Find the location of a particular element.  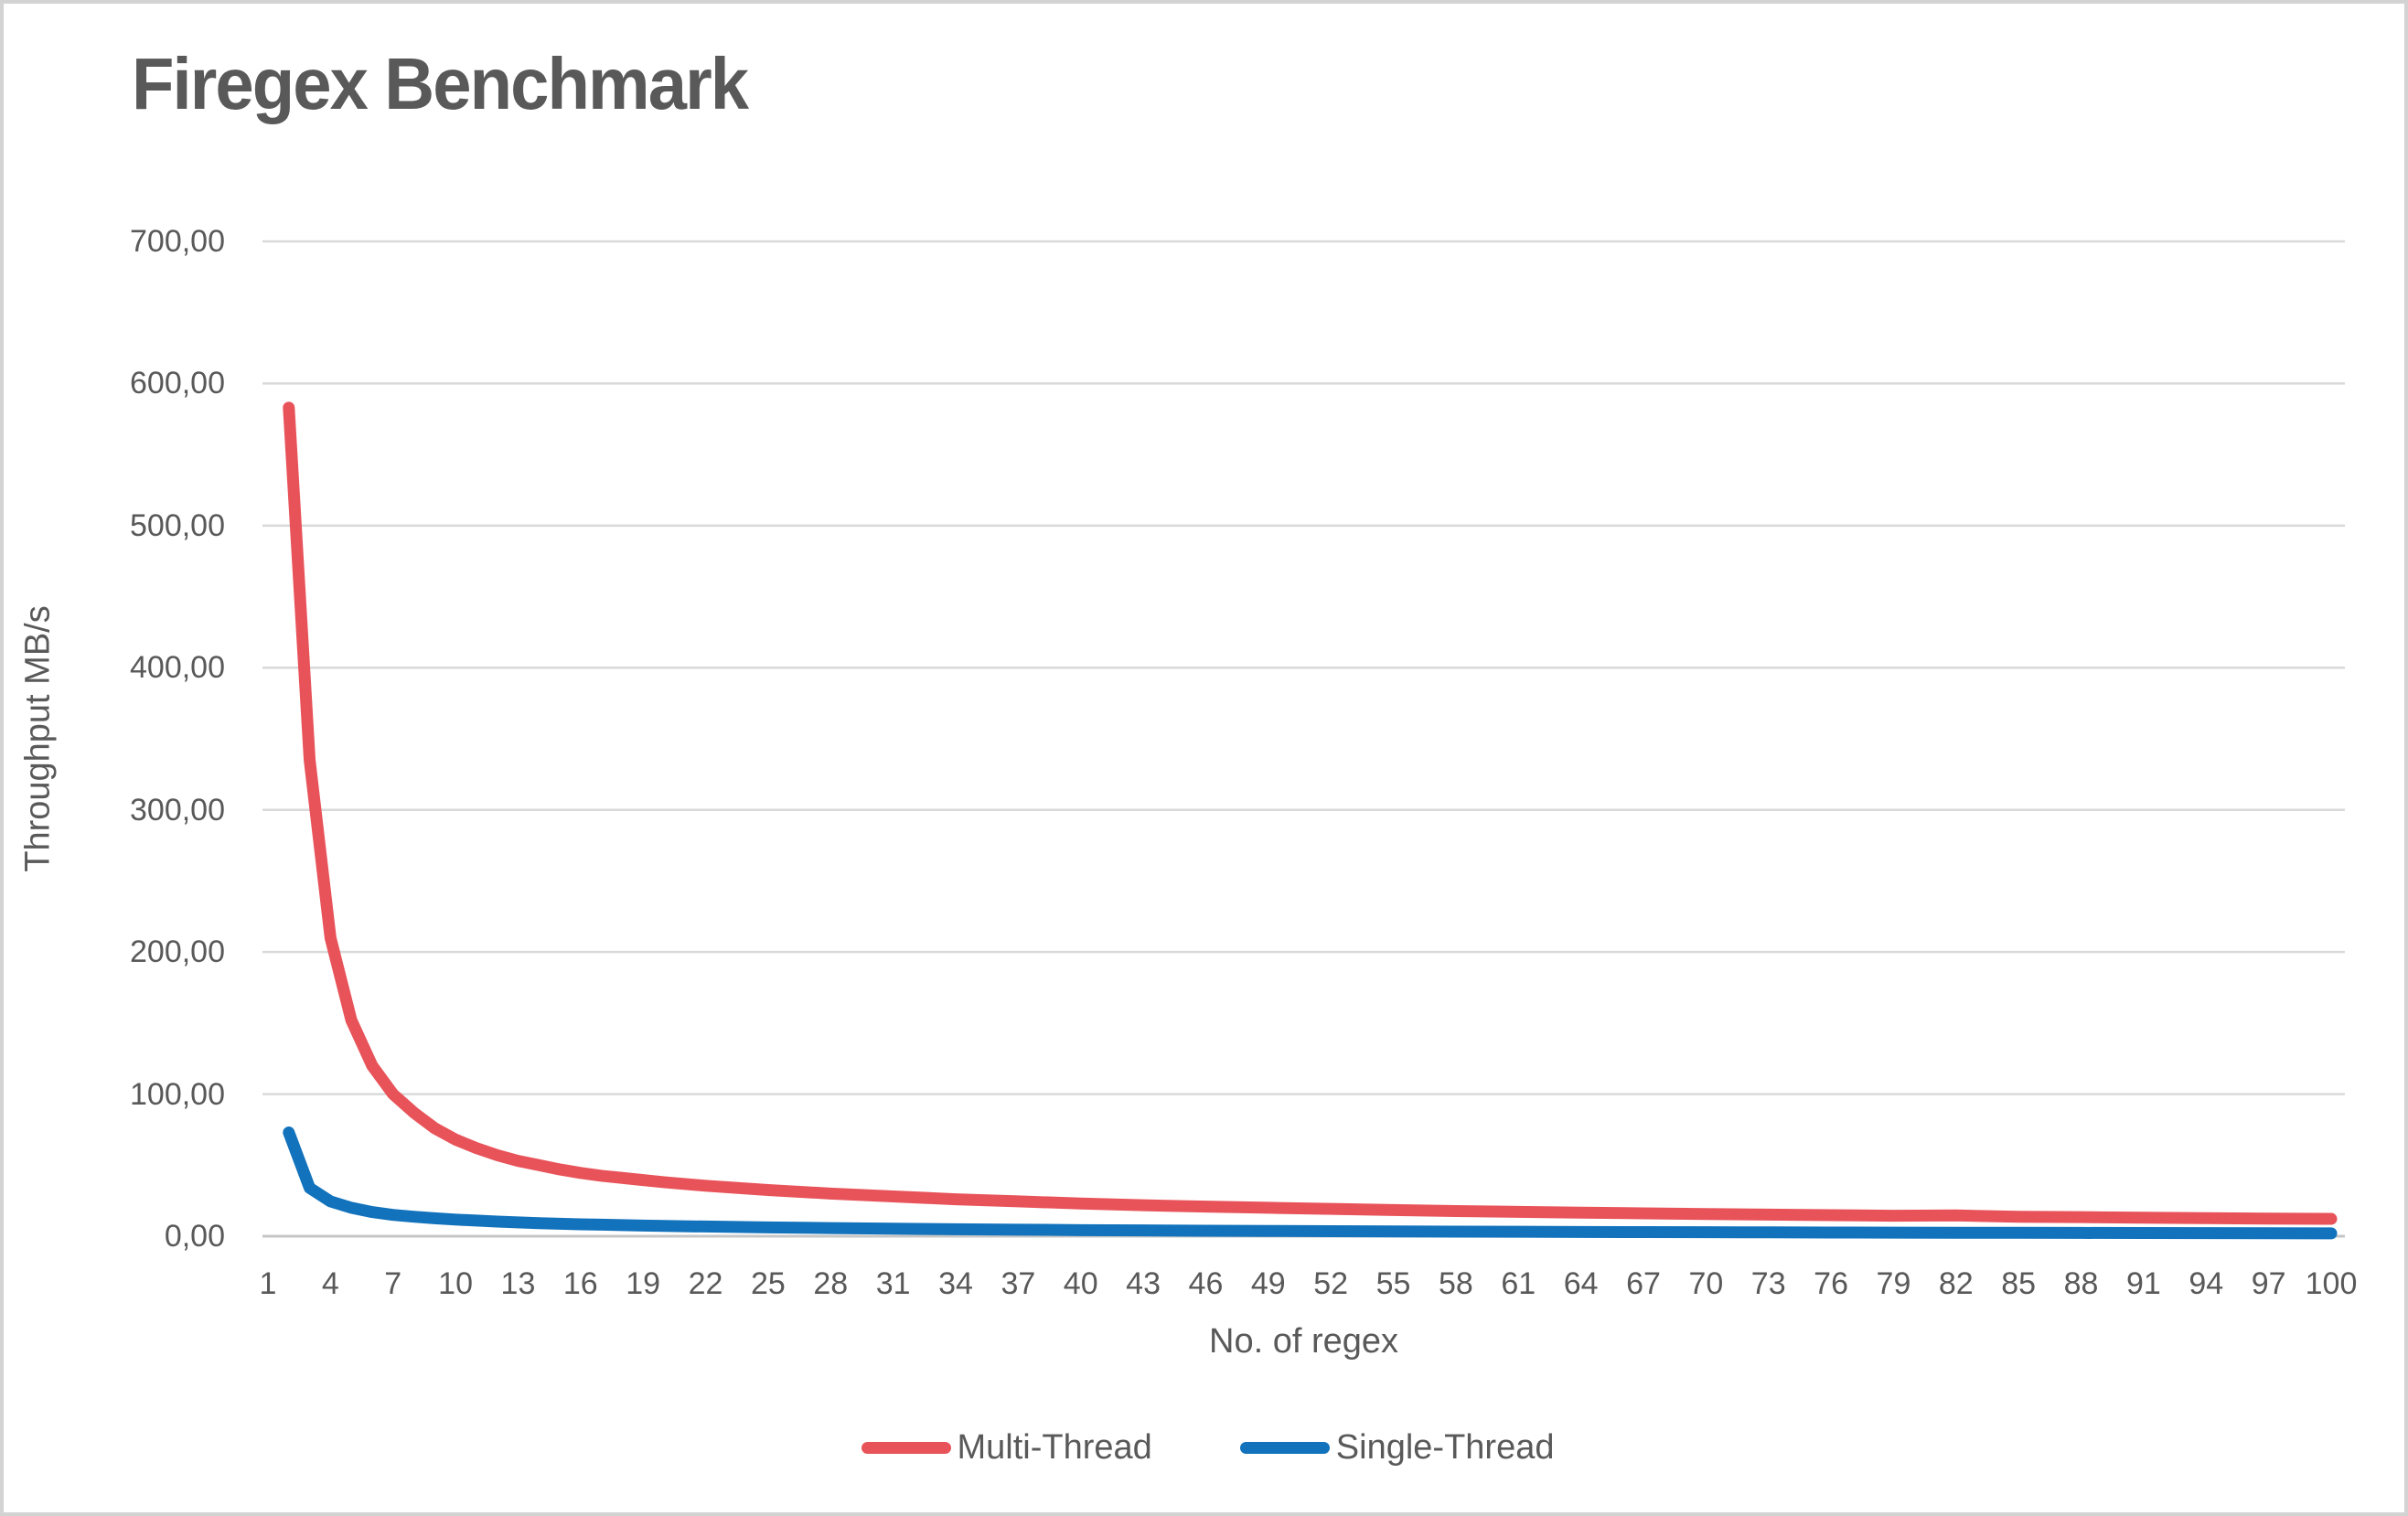

x-tick-label: 10 is located at coordinates (455, 1283).